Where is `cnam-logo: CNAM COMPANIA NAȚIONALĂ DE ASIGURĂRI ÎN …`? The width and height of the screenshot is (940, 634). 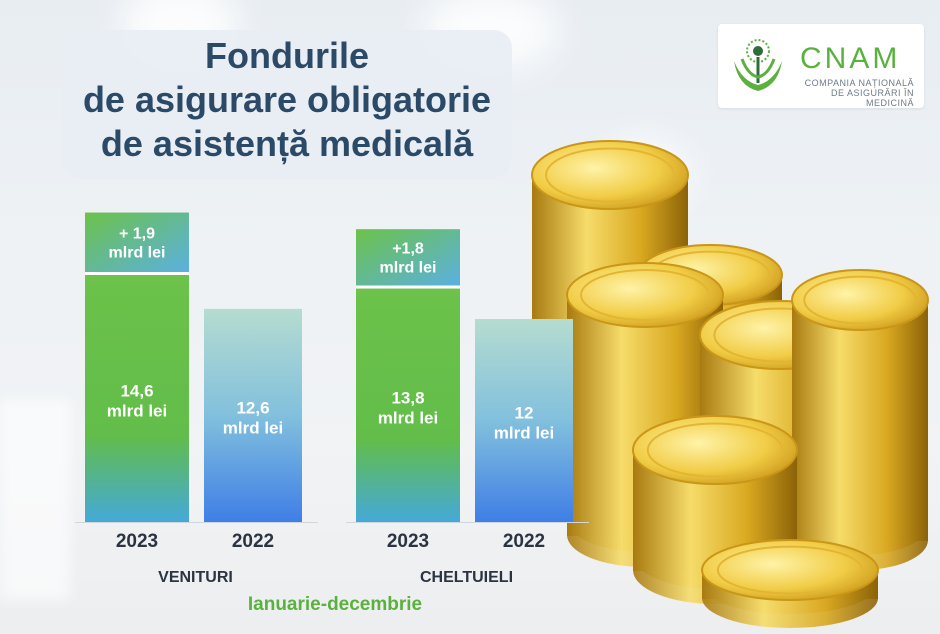
cnam-logo: CNAM COMPANIA NAȚIONALĂ DE ASIGURĂRI ÎN … is located at coordinates (821, 66).